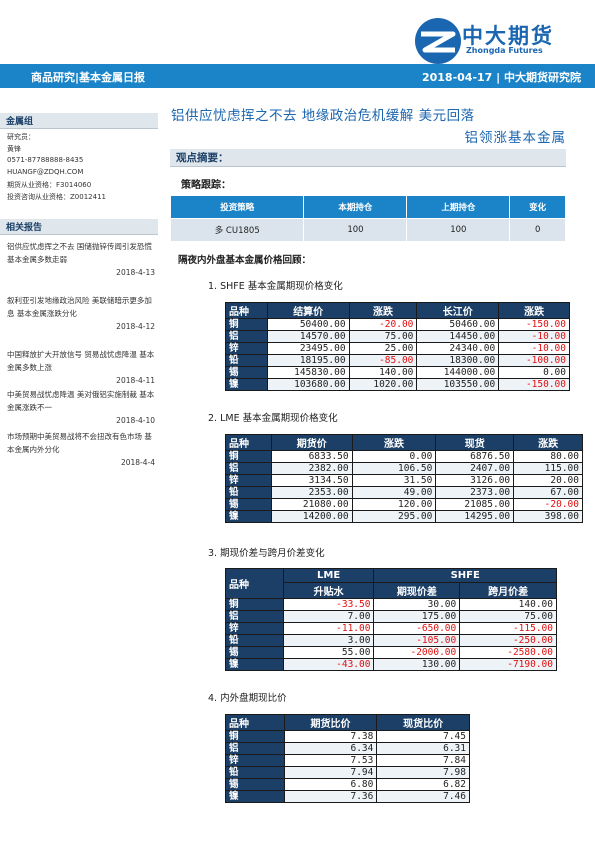  I want to click on group-title: 金属组, so click(20, 122).